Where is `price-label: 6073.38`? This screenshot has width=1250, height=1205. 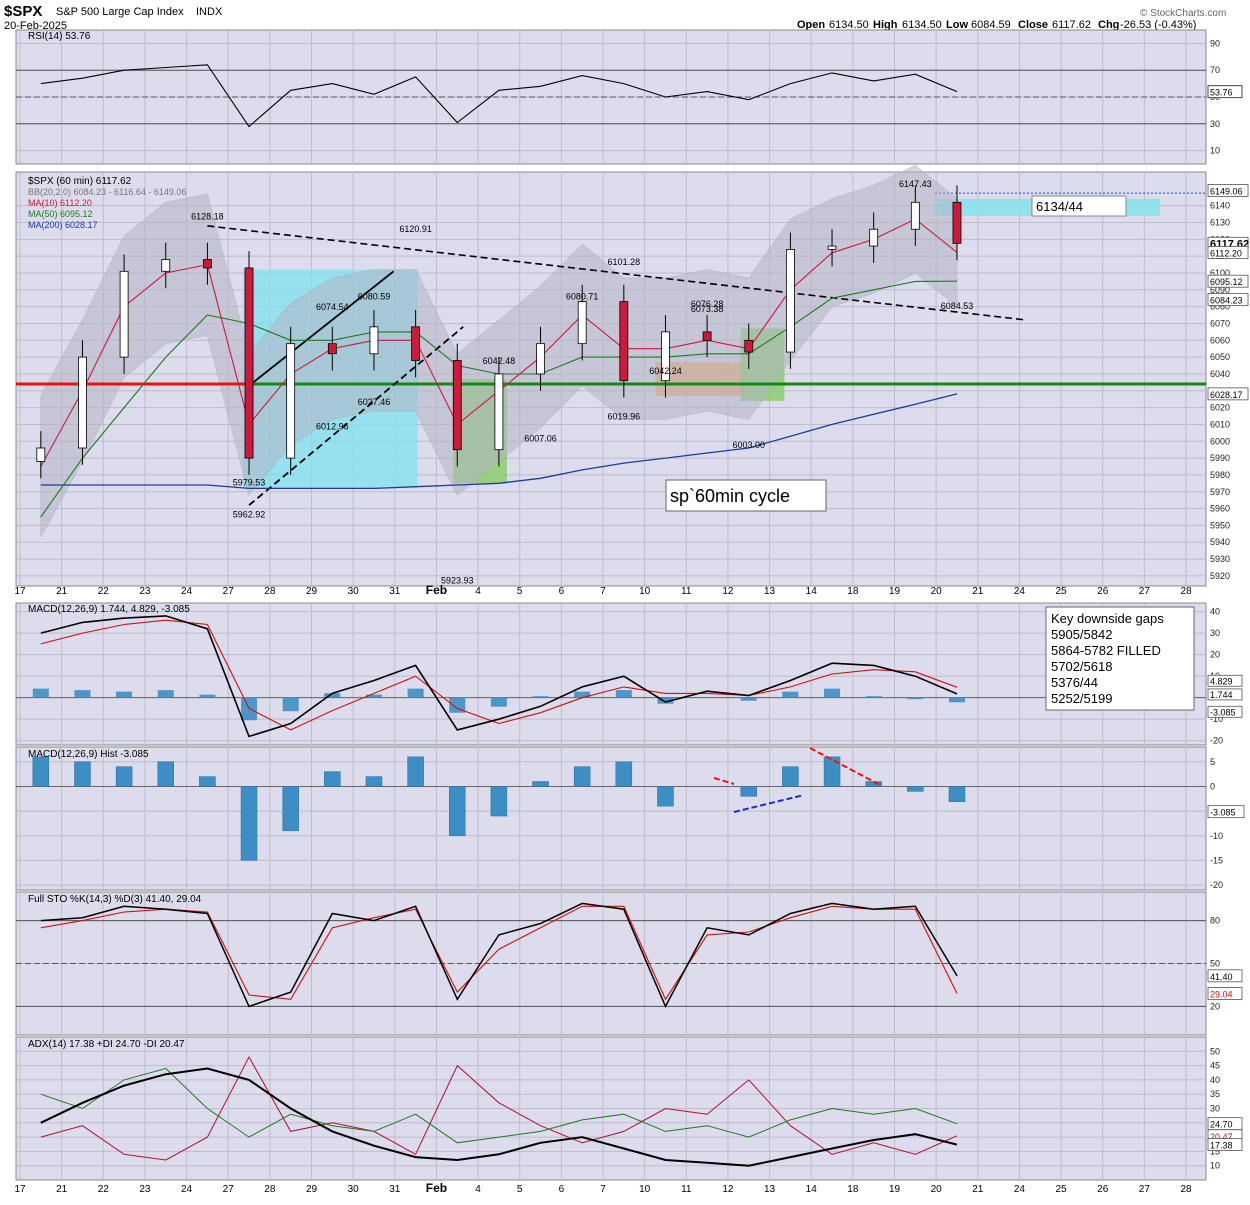
price-label: 6073.38 is located at coordinates (707, 309).